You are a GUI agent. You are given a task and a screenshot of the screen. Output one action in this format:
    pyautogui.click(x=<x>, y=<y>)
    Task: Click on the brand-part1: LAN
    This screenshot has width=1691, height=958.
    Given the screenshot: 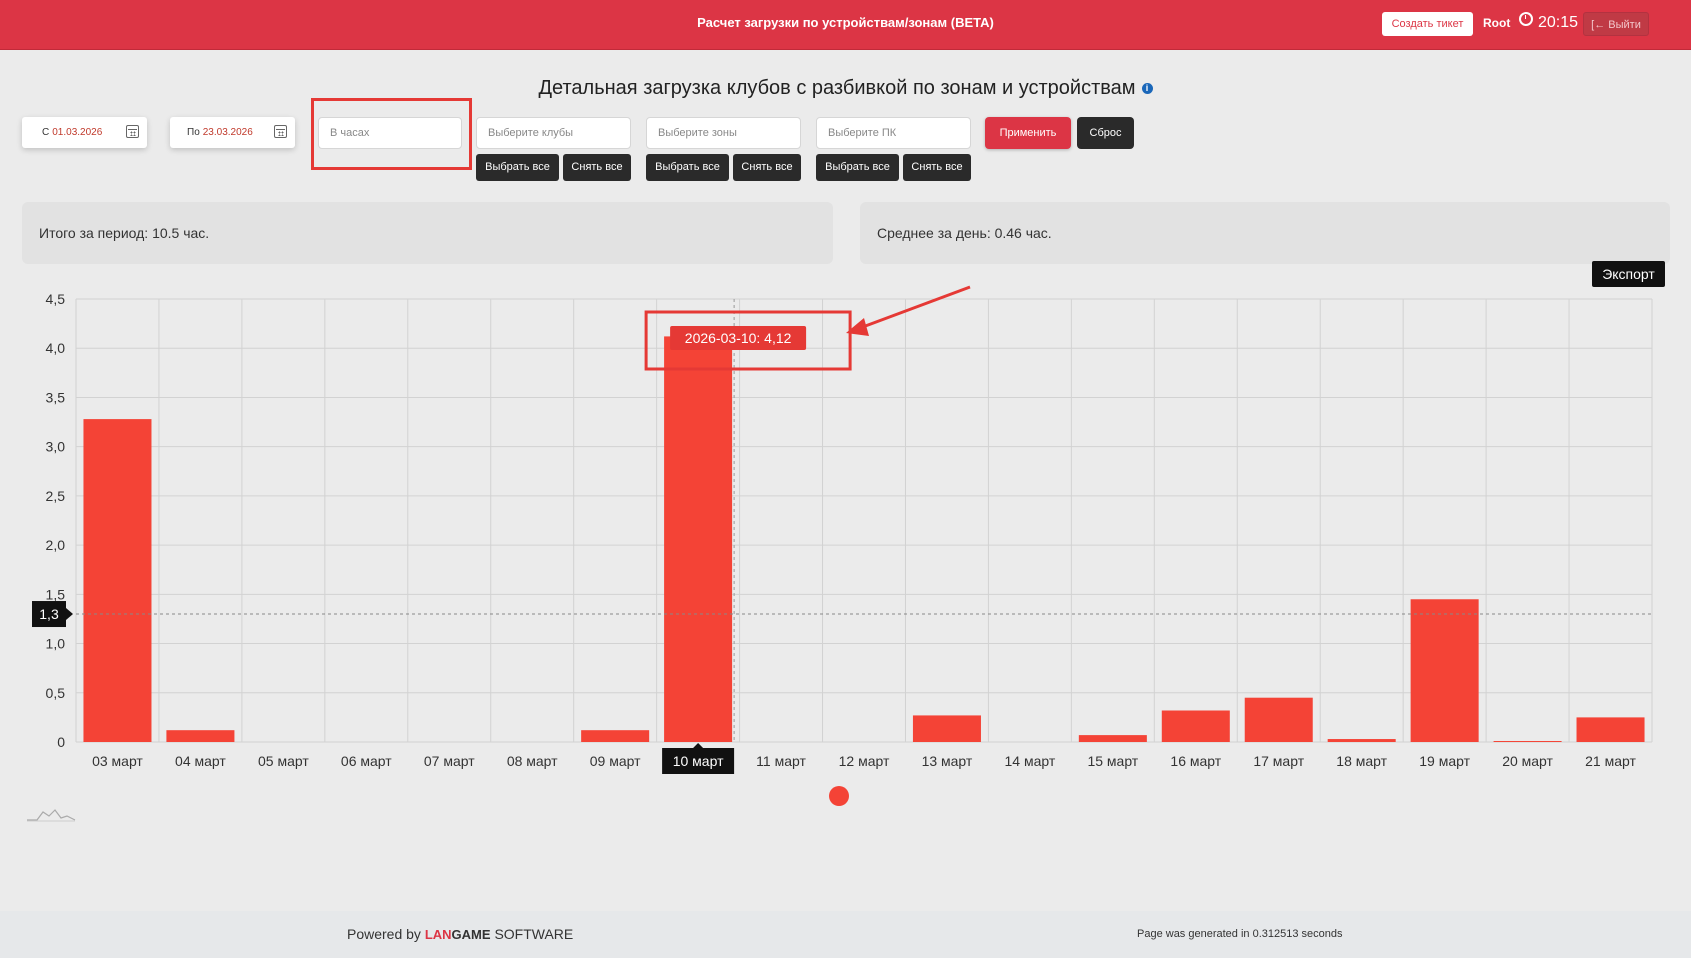 What is the action you would take?
    pyautogui.click(x=438, y=934)
    